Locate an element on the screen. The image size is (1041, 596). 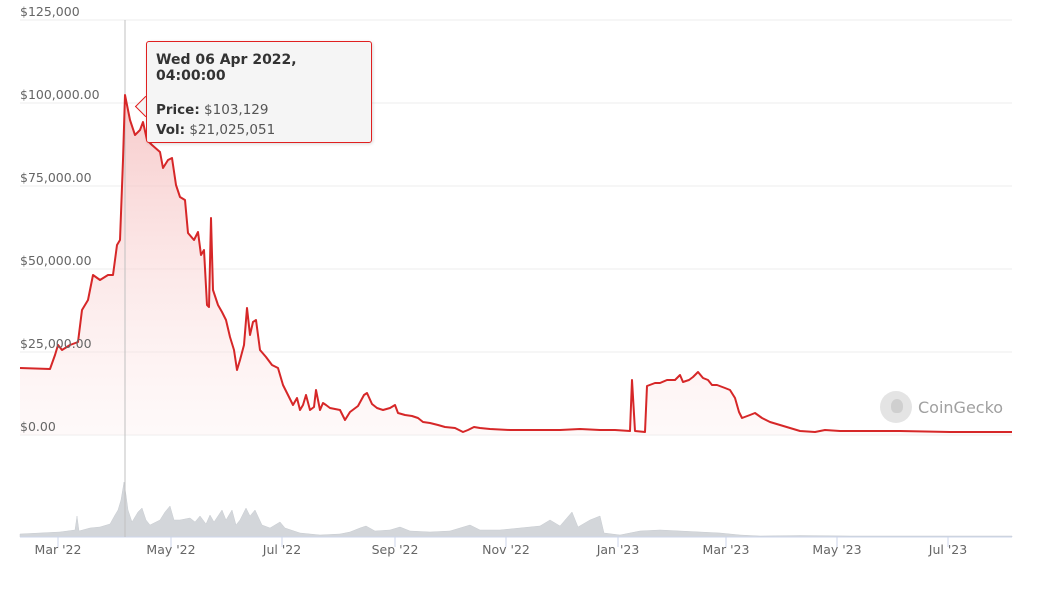
tooltip-price-value: $103,129 is located at coordinates (236, 110).